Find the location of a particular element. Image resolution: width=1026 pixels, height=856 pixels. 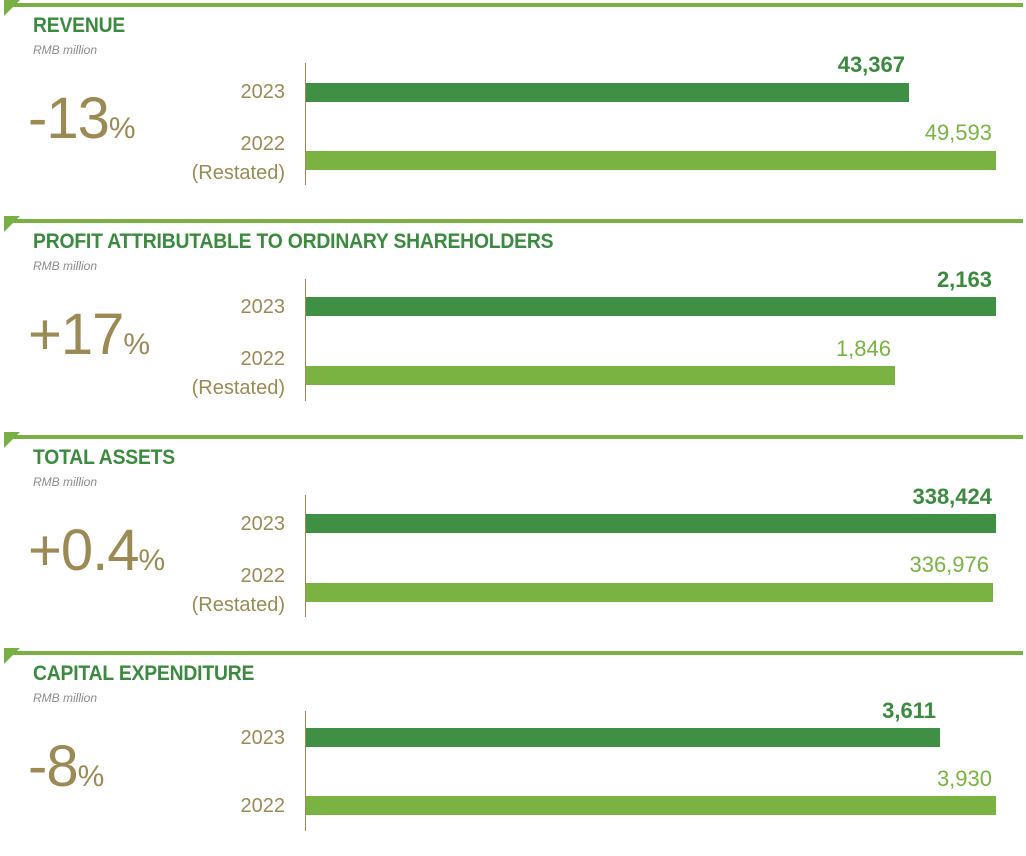

panel-title: CAPITAL EXPENDITURE is located at coordinates (144, 673).